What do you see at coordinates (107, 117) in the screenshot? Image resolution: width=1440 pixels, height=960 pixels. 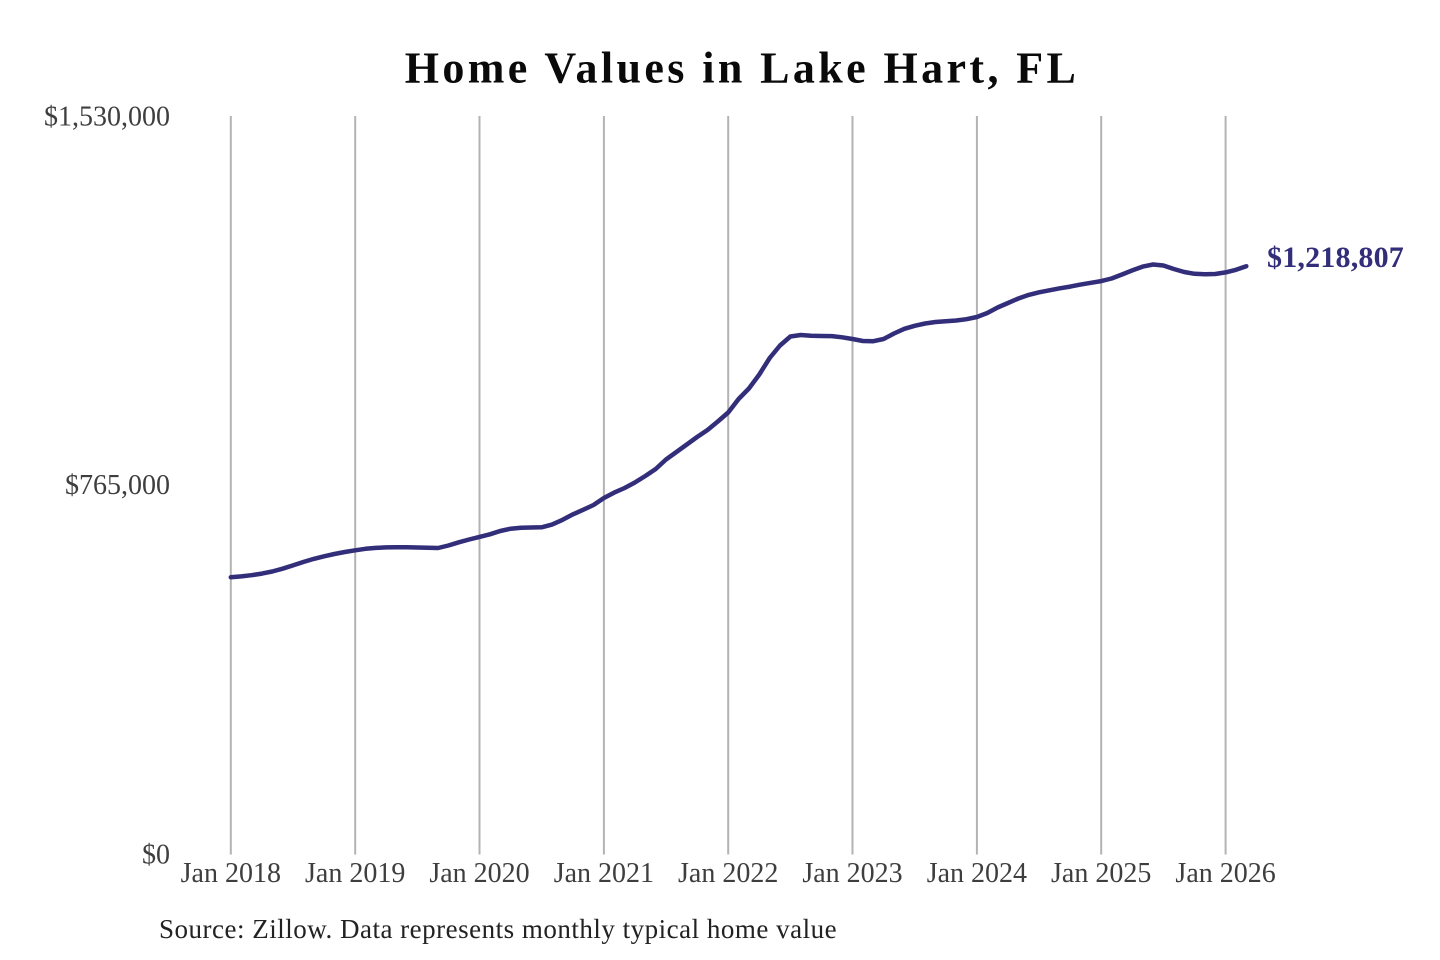 I see `svg-text: $1,530,000` at bounding box center [107, 117].